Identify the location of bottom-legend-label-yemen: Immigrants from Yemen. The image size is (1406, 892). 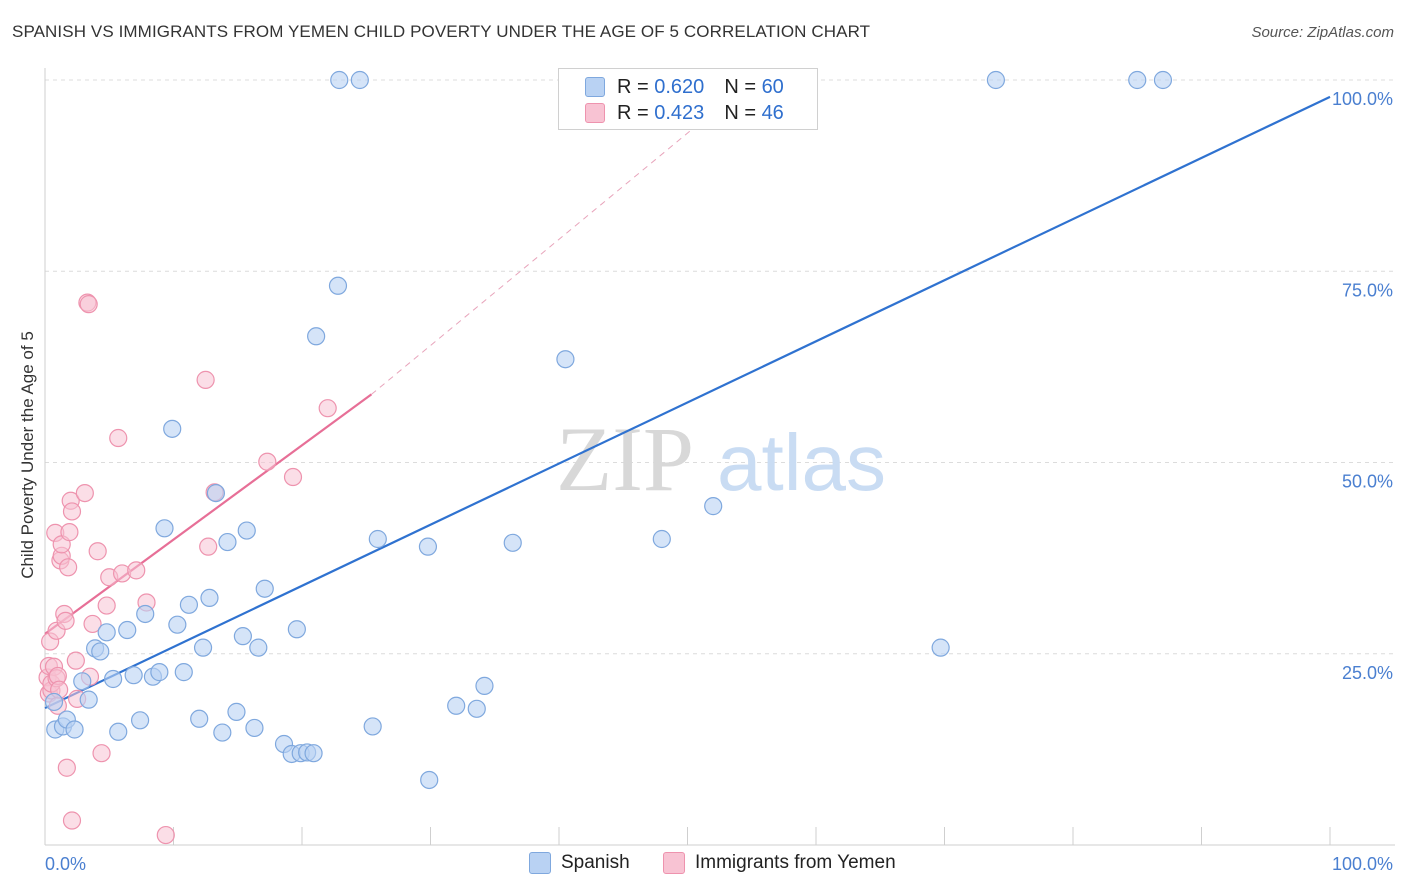
(795, 862).